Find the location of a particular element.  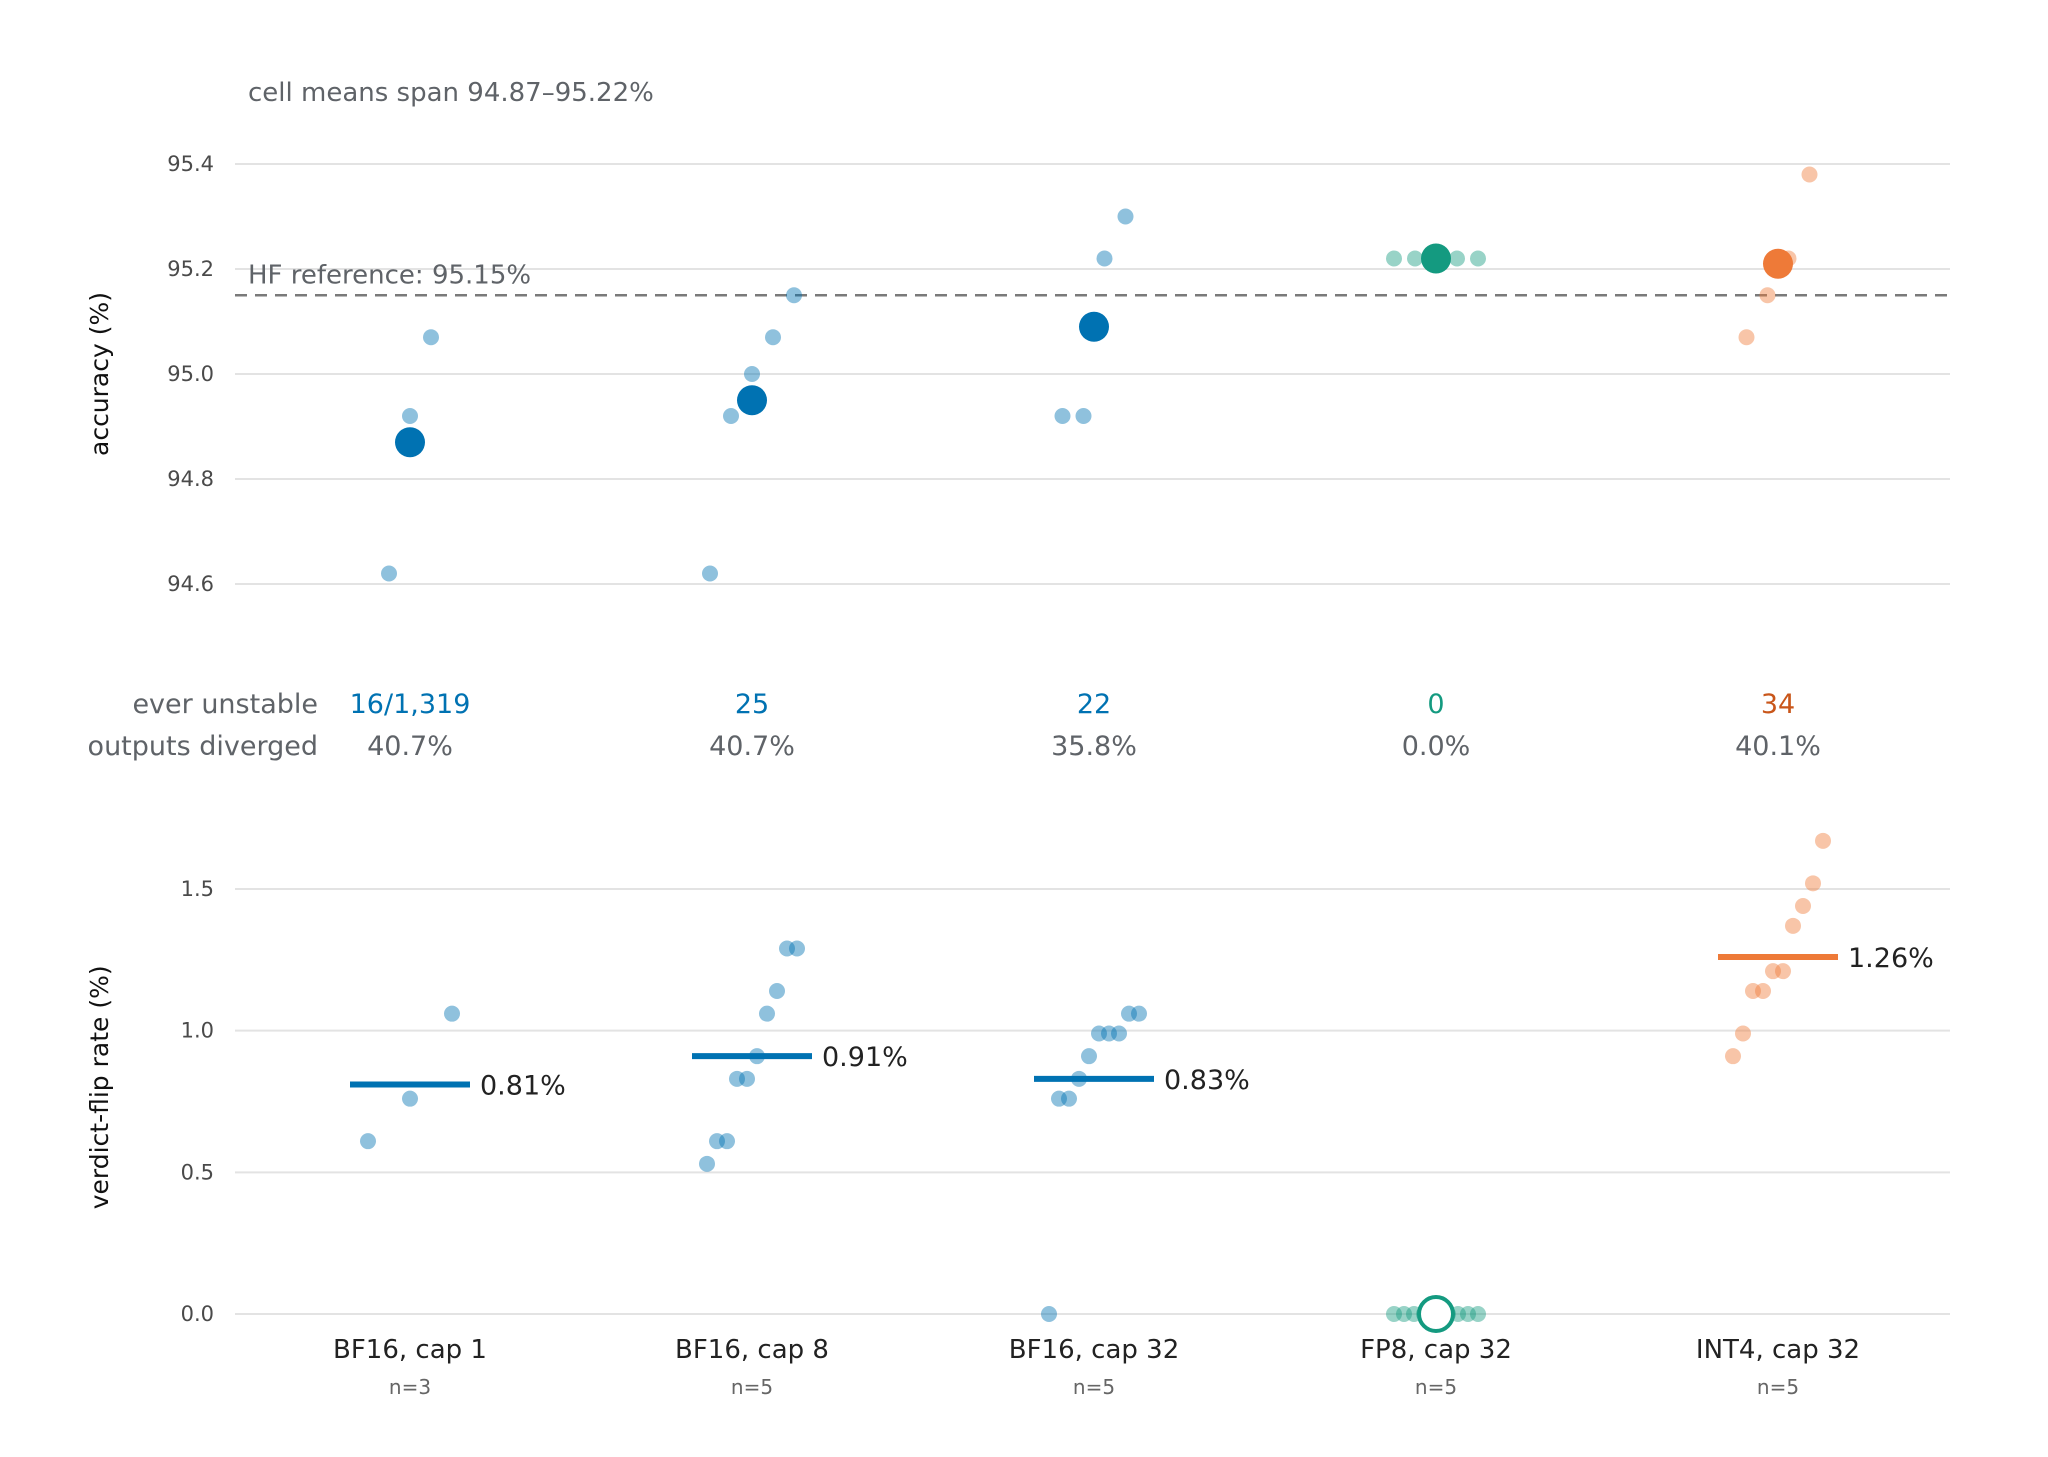

flip-rate-mean-label: 0.91% is located at coordinates (865, 1057).